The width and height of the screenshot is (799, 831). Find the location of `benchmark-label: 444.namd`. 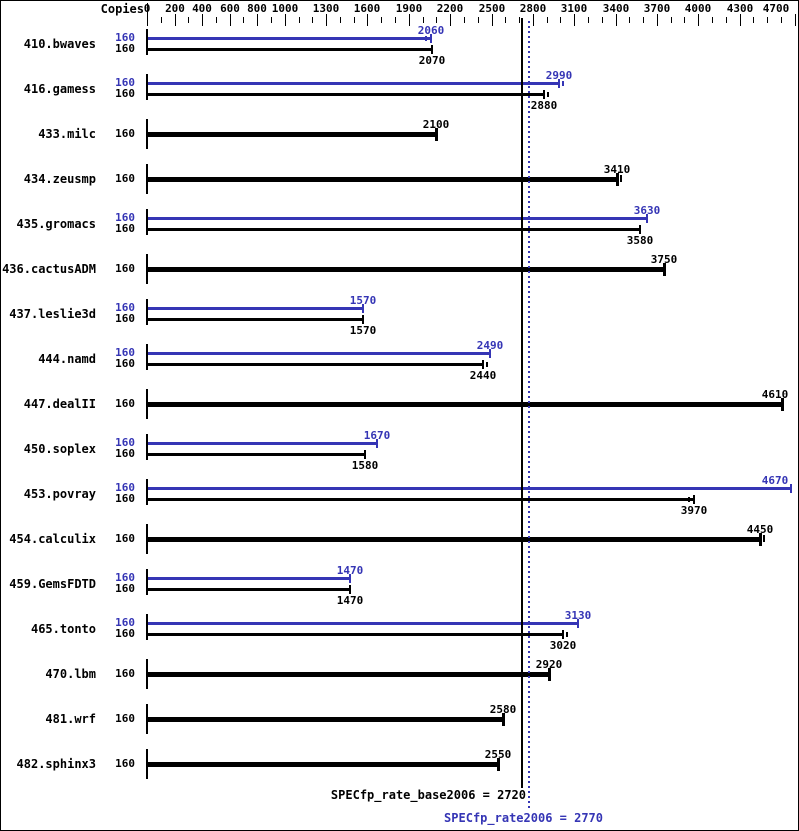

benchmark-label: 444.namd is located at coordinates (67, 359).